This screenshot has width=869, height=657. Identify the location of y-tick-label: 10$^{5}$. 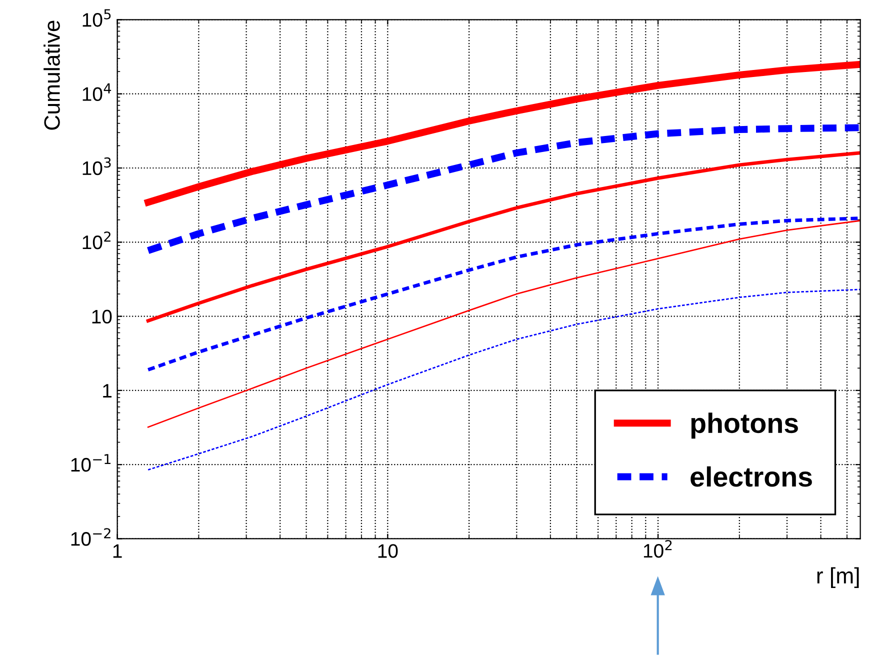
(96, 18).